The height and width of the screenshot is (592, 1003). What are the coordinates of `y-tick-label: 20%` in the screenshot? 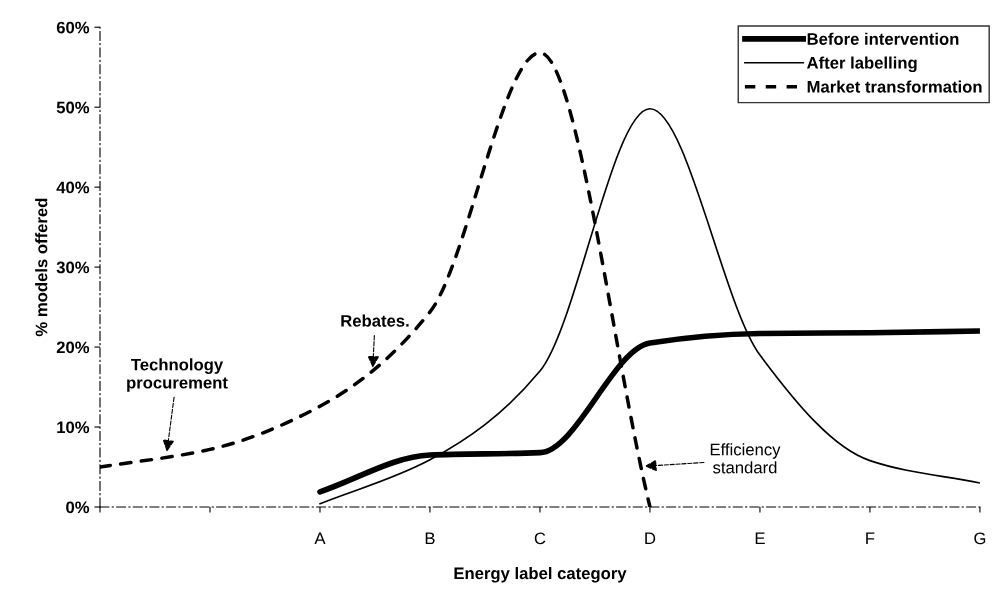 It's located at (73, 347).